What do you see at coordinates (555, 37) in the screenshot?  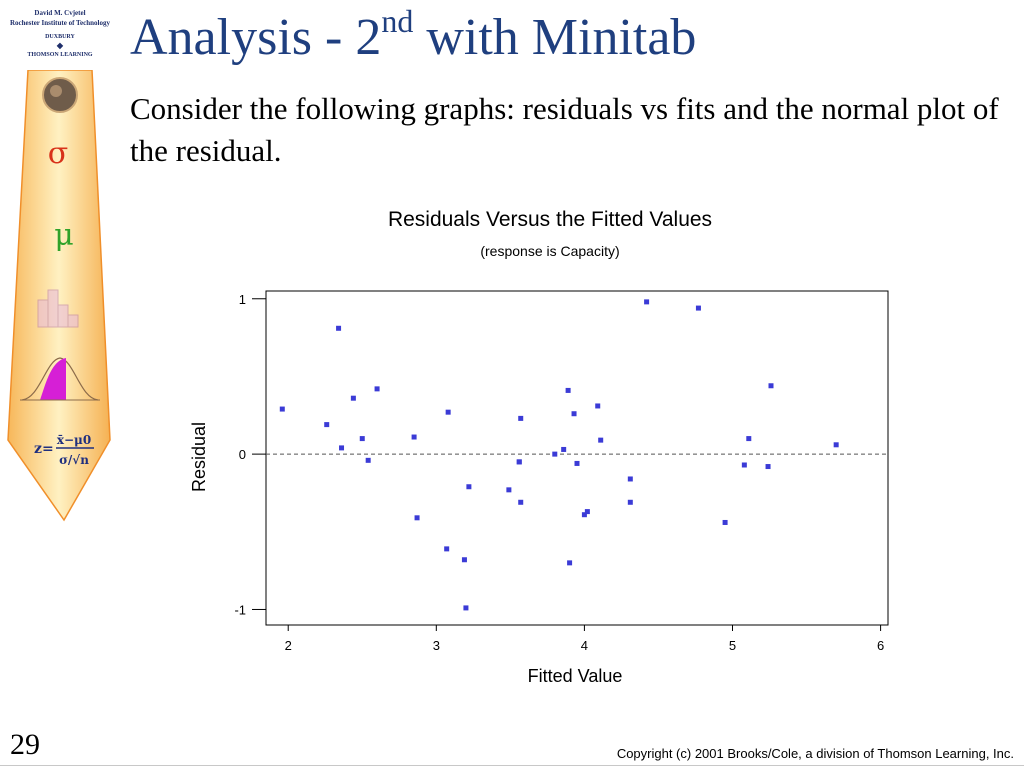 I see `title-end: with Minitab` at bounding box center [555, 37].